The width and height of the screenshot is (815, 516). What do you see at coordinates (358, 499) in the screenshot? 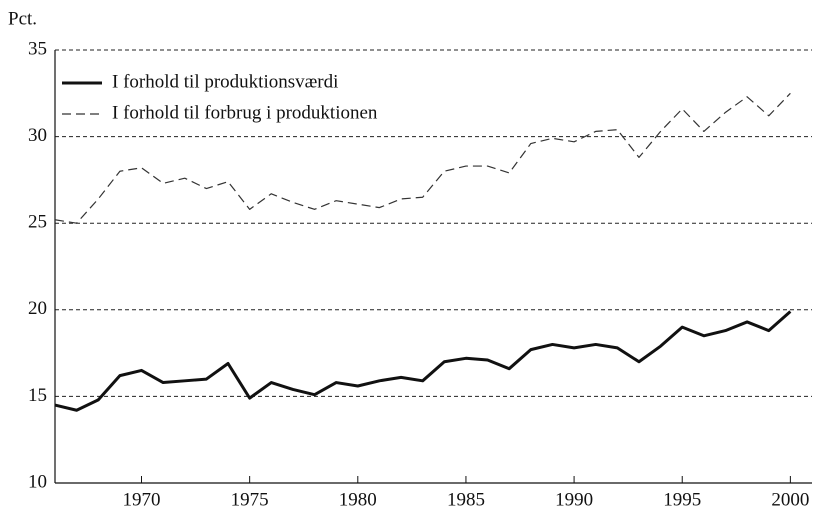
I see `x-tick-label: 1980` at bounding box center [358, 499].